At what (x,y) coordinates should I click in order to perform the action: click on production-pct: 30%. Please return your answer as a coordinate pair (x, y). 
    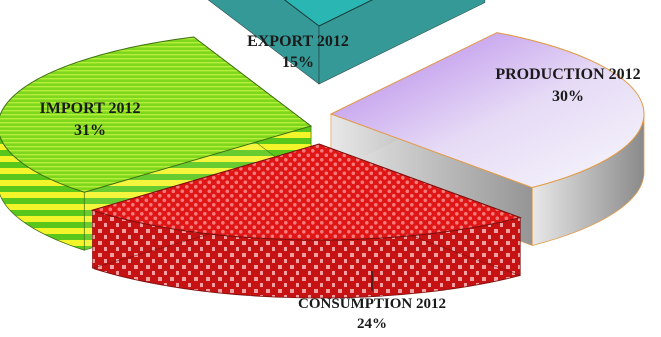
    Looking at the image, I should click on (568, 96).